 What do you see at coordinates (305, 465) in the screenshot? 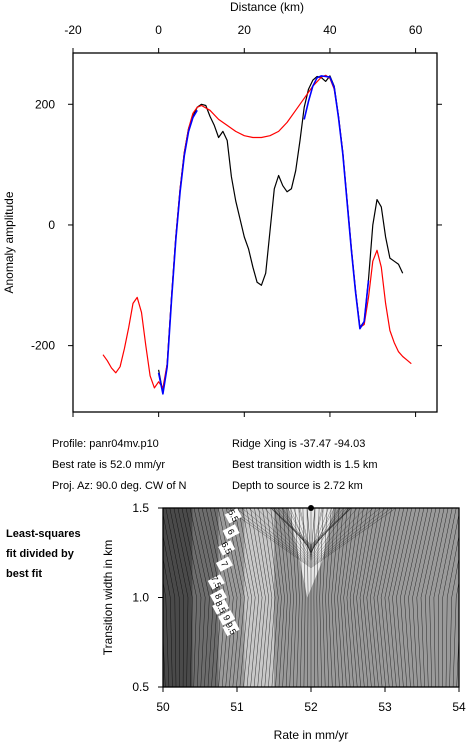
I see `best-width-label: Best transition width is 1.5 km` at bounding box center [305, 465].